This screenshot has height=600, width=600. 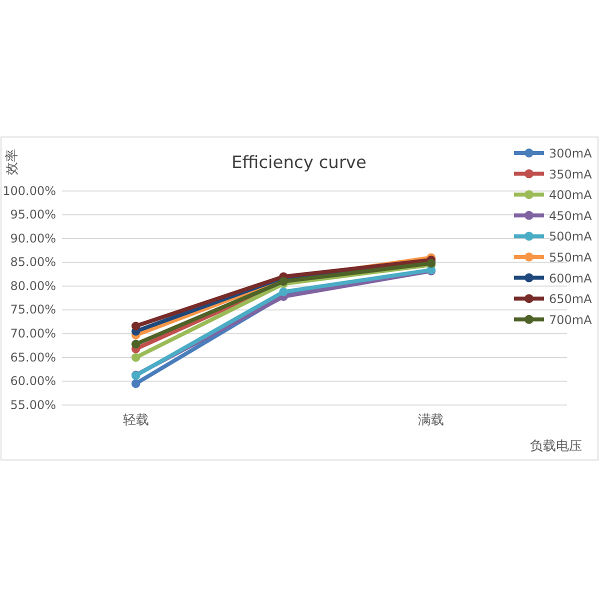 What do you see at coordinates (571, 237) in the screenshot?
I see `legend-label: 500mA` at bounding box center [571, 237].